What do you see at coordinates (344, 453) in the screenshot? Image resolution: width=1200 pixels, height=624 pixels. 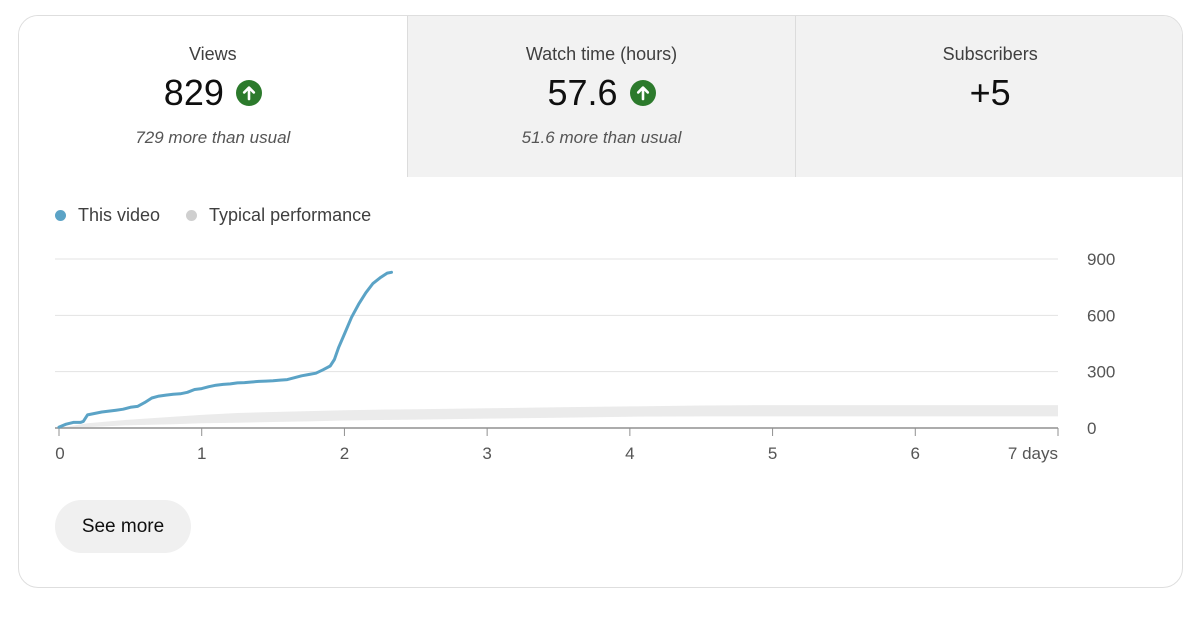 I see `x-tick-label: 2` at bounding box center [344, 453].